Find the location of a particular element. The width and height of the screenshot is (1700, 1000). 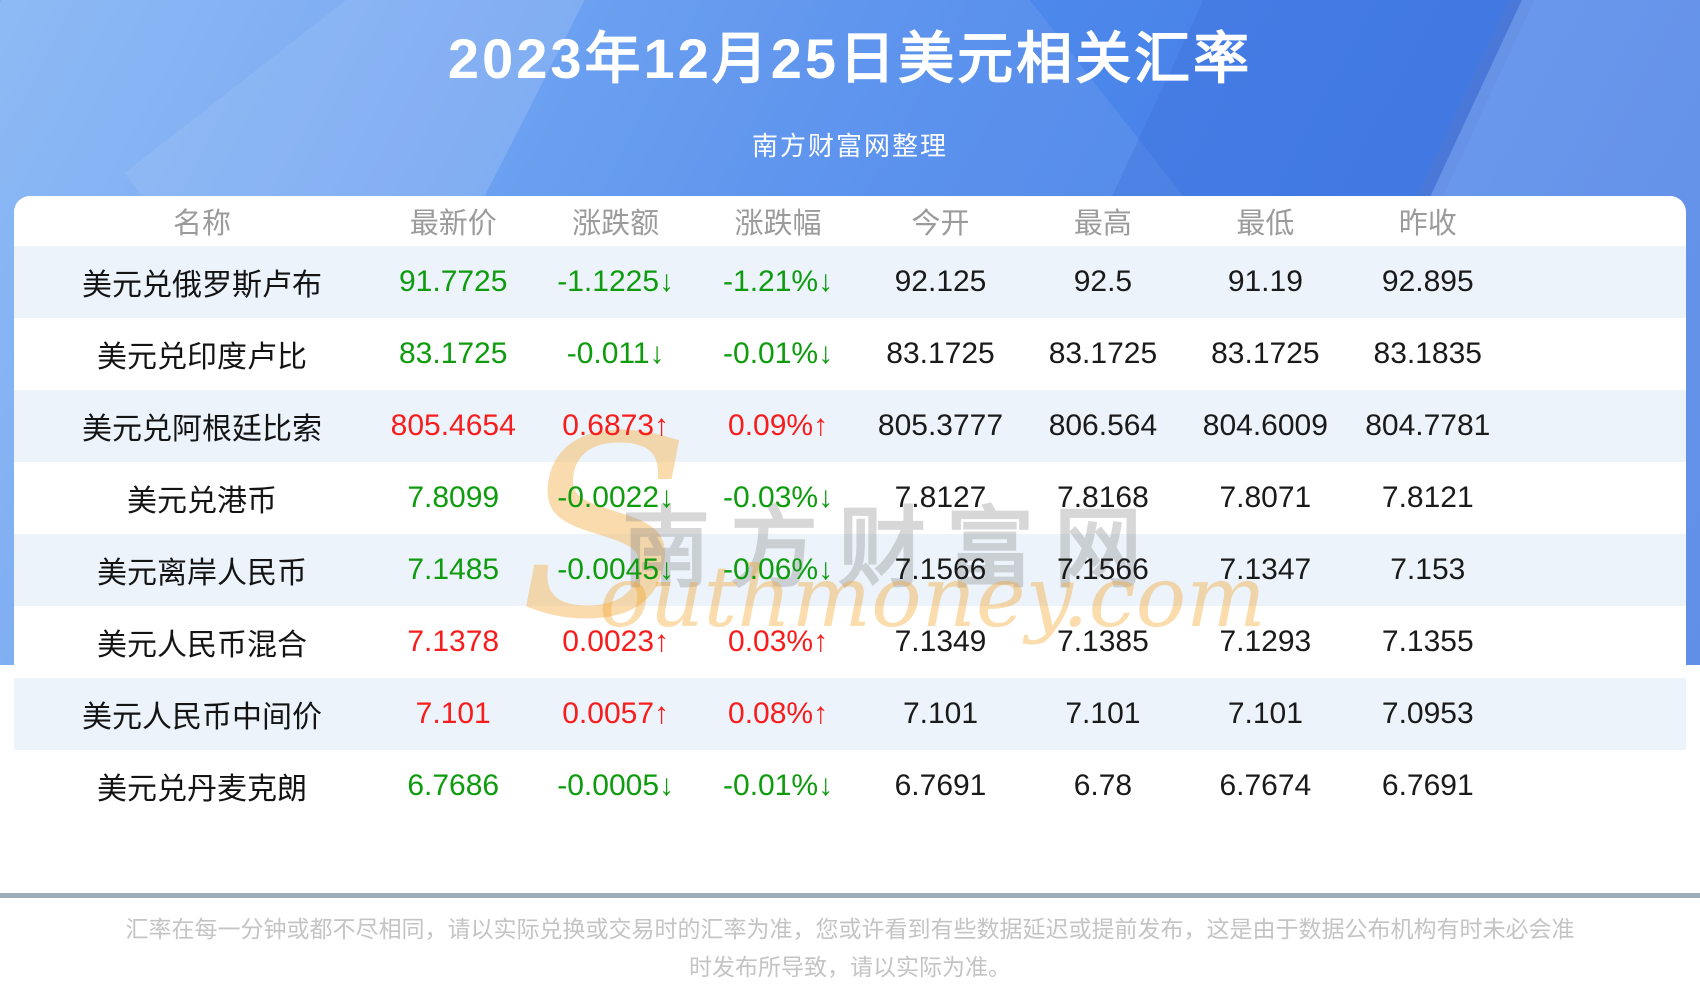

column-header-0: 名称 is located at coordinates (201, 224).